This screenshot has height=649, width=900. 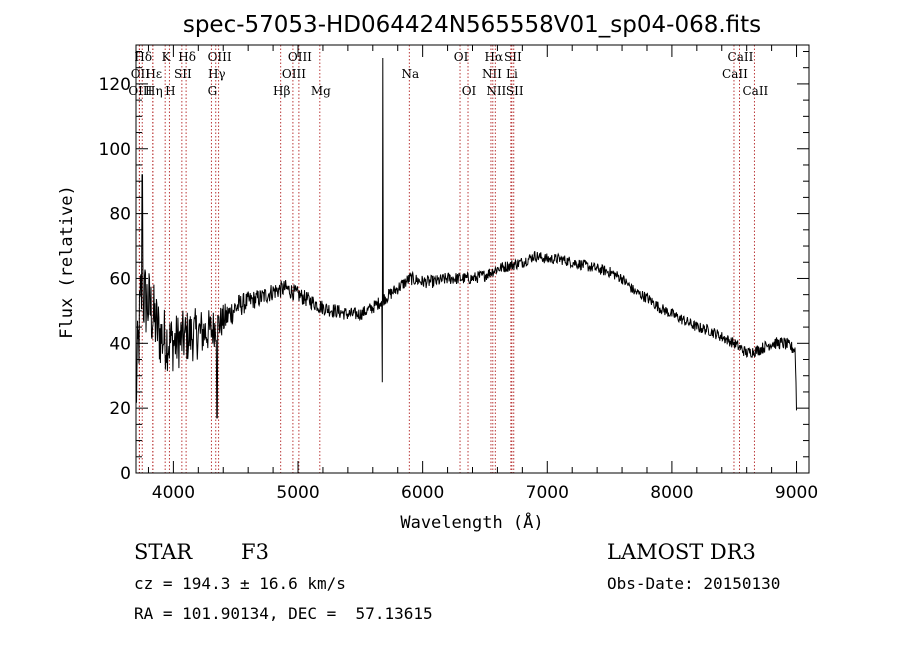 What do you see at coordinates (217, 74) in the screenshot?
I see `line-marker-label: Hγ` at bounding box center [217, 74].